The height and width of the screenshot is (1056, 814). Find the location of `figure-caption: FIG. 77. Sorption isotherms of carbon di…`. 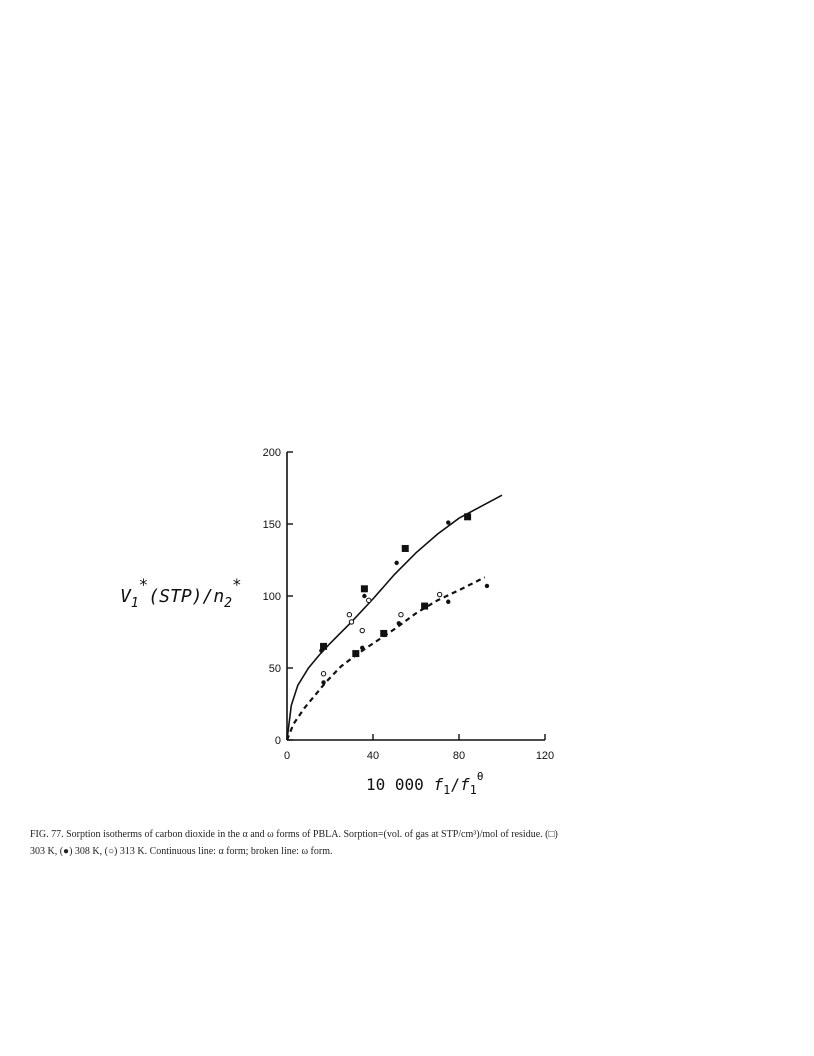

figure-caption: FIG. 77. Sorption isotherms of carbon di… is located at coordinates (350, 843).